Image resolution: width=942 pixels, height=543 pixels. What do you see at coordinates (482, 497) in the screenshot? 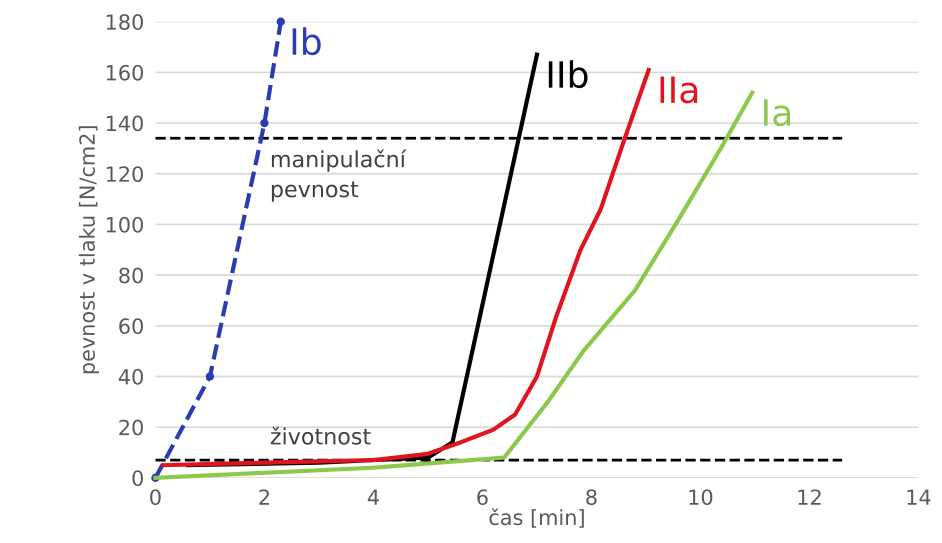
I see `x-tick-label: 6` at bounding box center [482, 497].